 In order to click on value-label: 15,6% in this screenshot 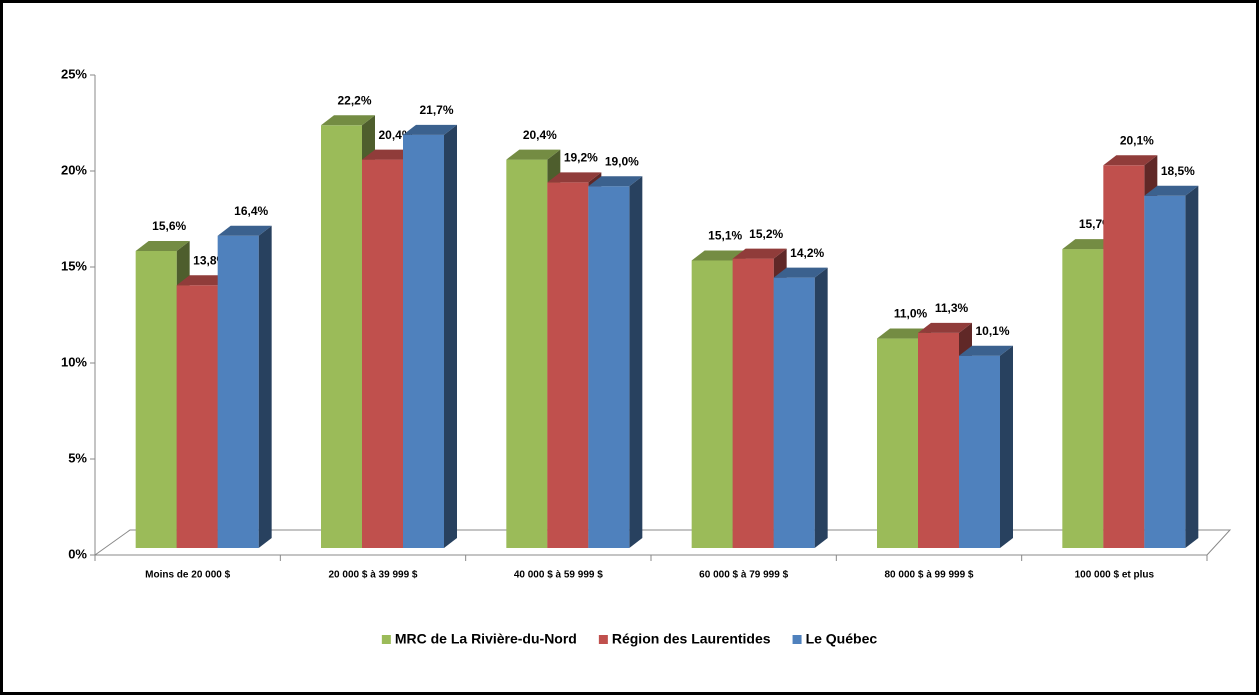, I will do `click(169, 226)`.